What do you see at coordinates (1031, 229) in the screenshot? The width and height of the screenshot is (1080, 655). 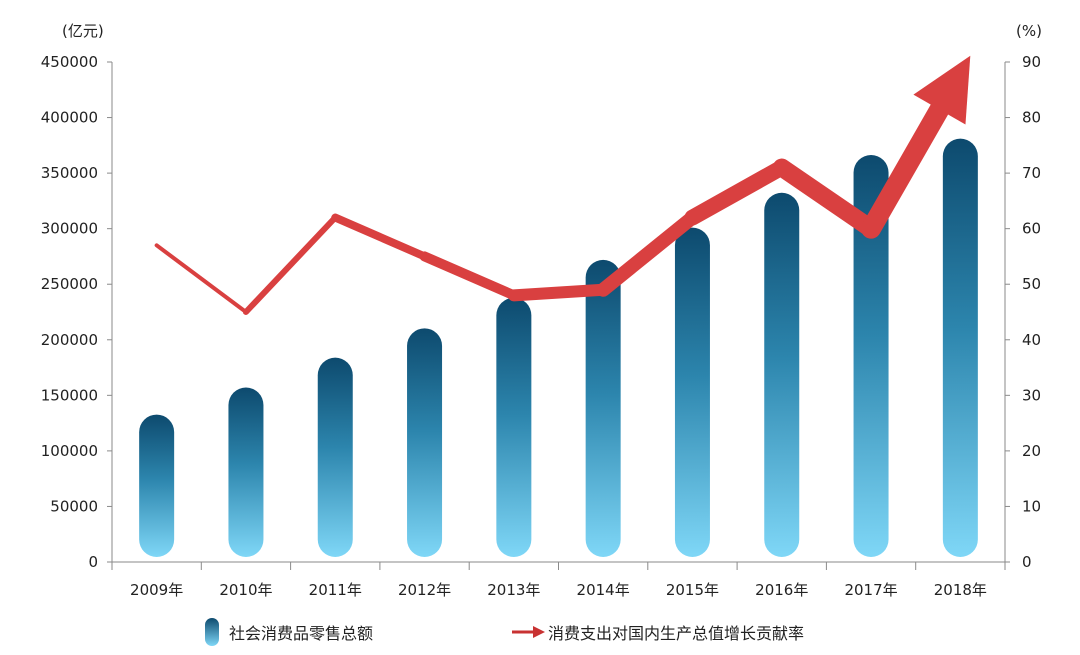 I see `right-tick-label: 60` at bounding box center [1031, 229].